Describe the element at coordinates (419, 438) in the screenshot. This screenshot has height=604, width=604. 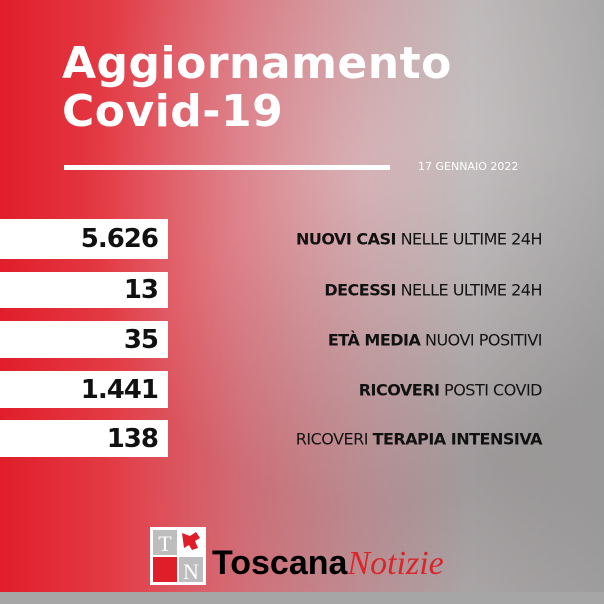
I see `stat-label: RICOVERI TERAPIA INTENSIVA` at that location.